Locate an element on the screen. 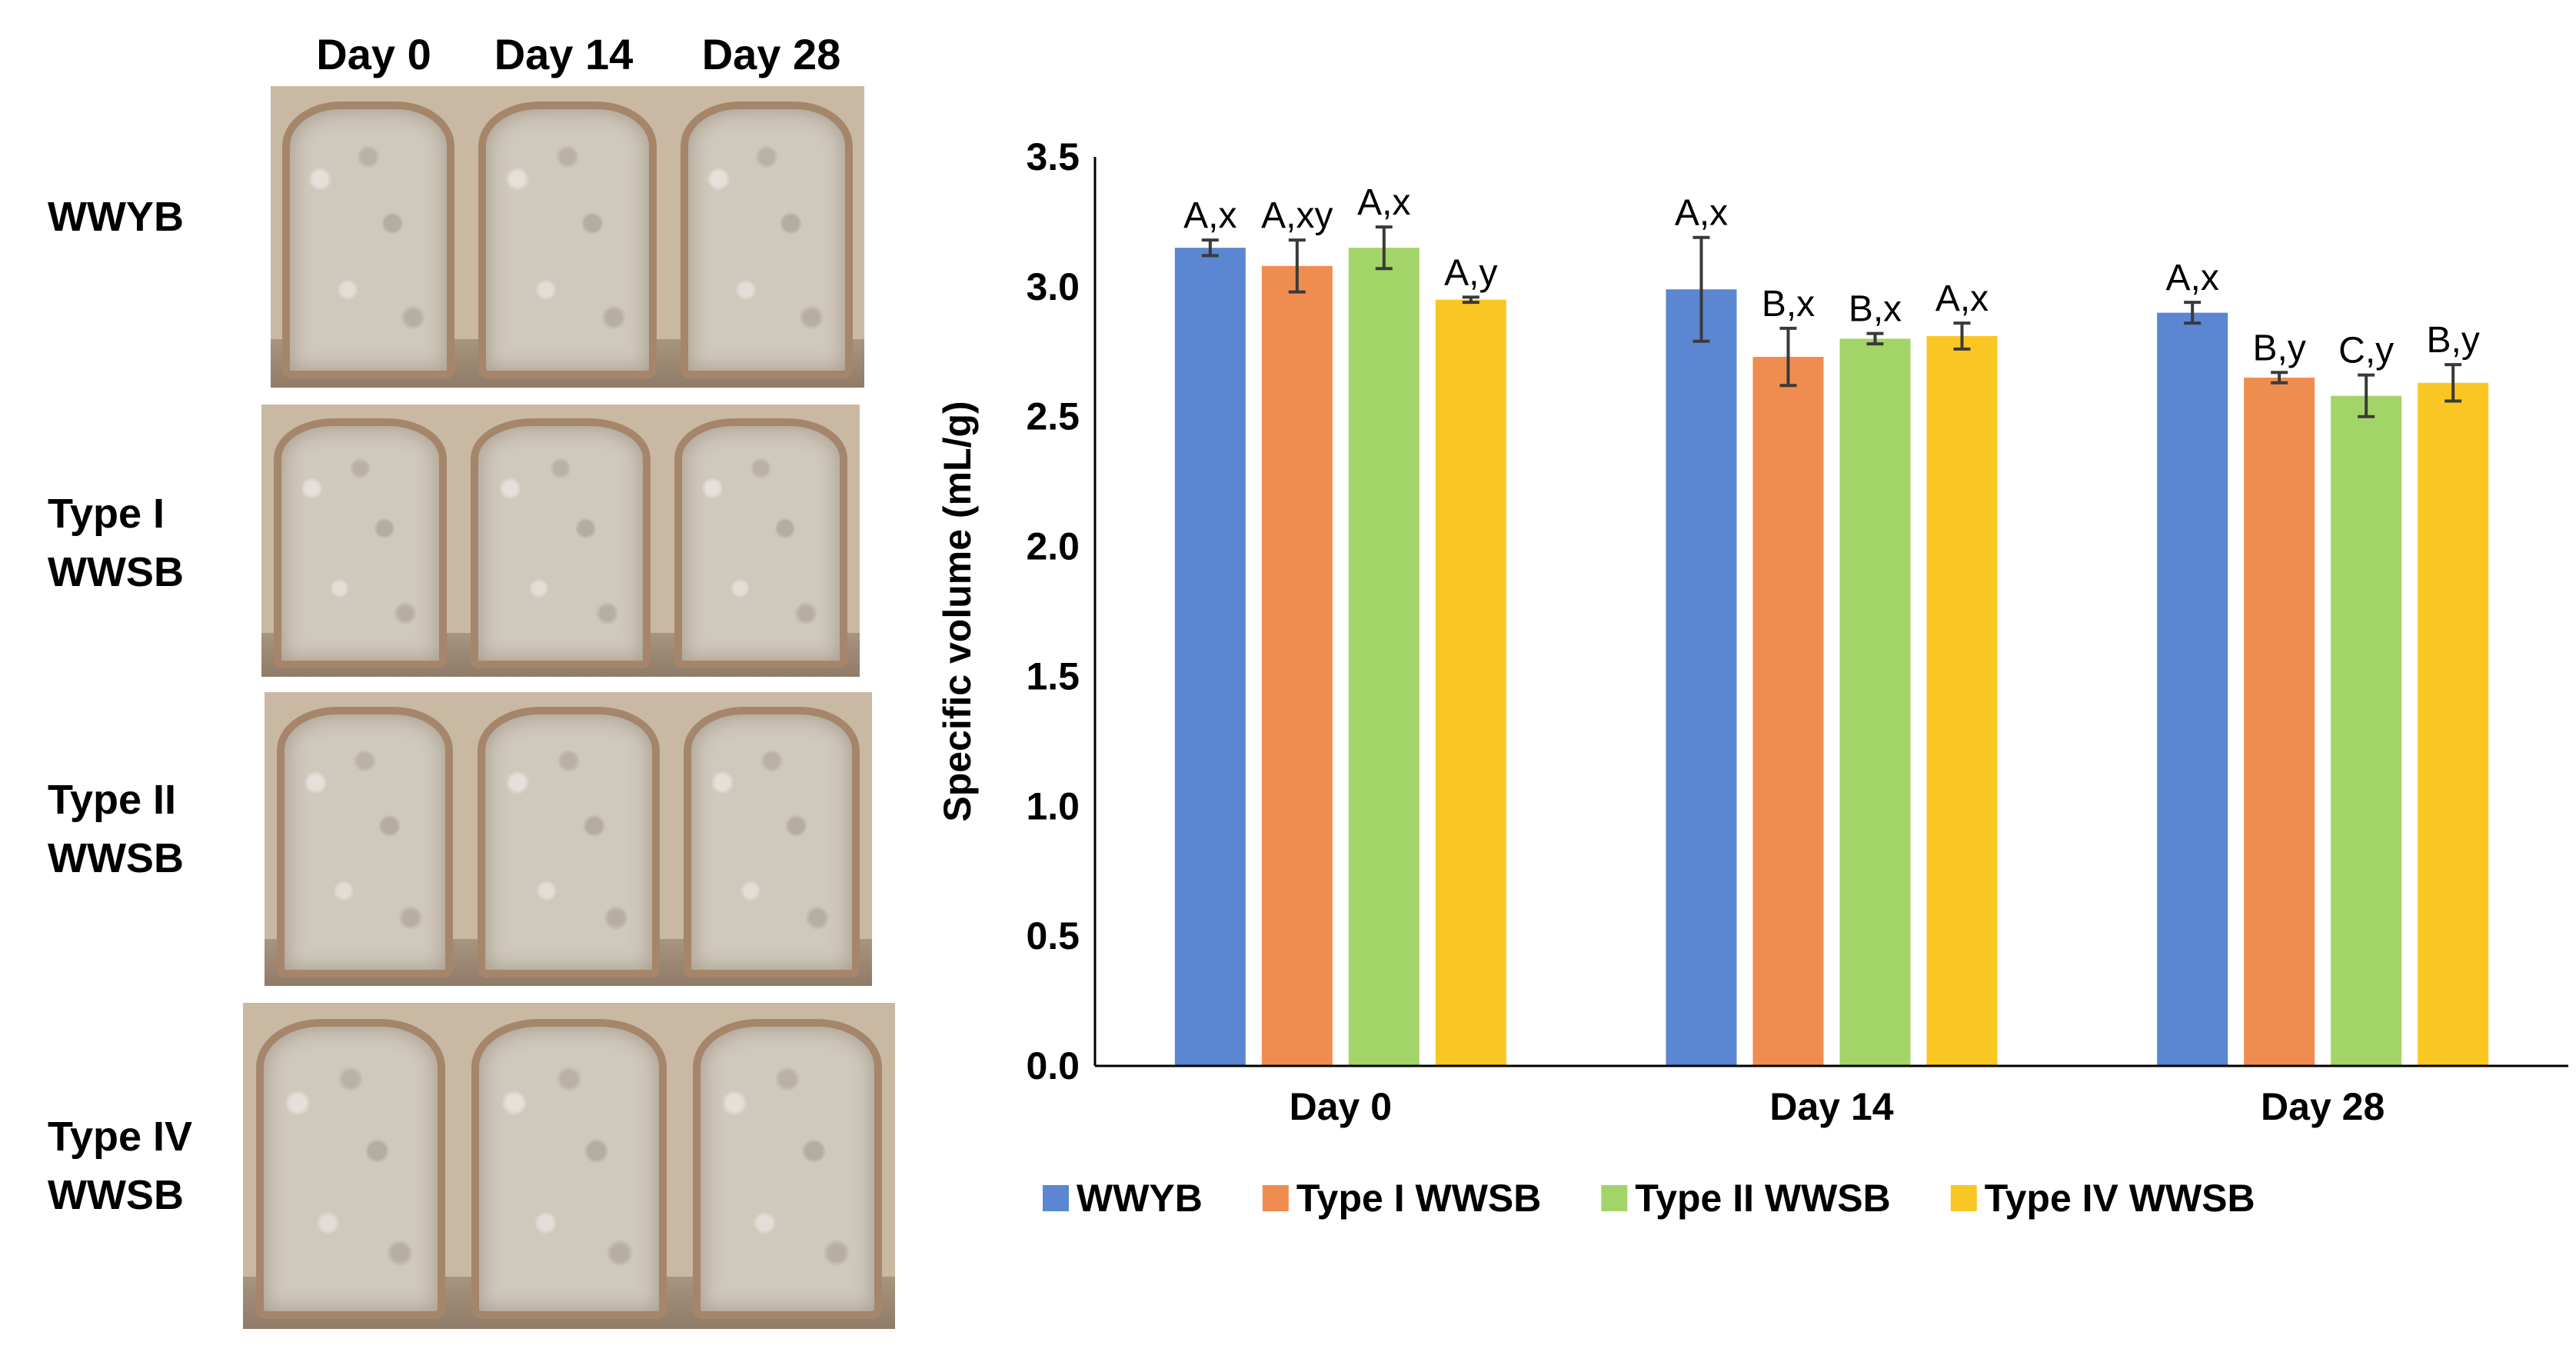  row-label-line: Type II is located at coordinates (112, 800).